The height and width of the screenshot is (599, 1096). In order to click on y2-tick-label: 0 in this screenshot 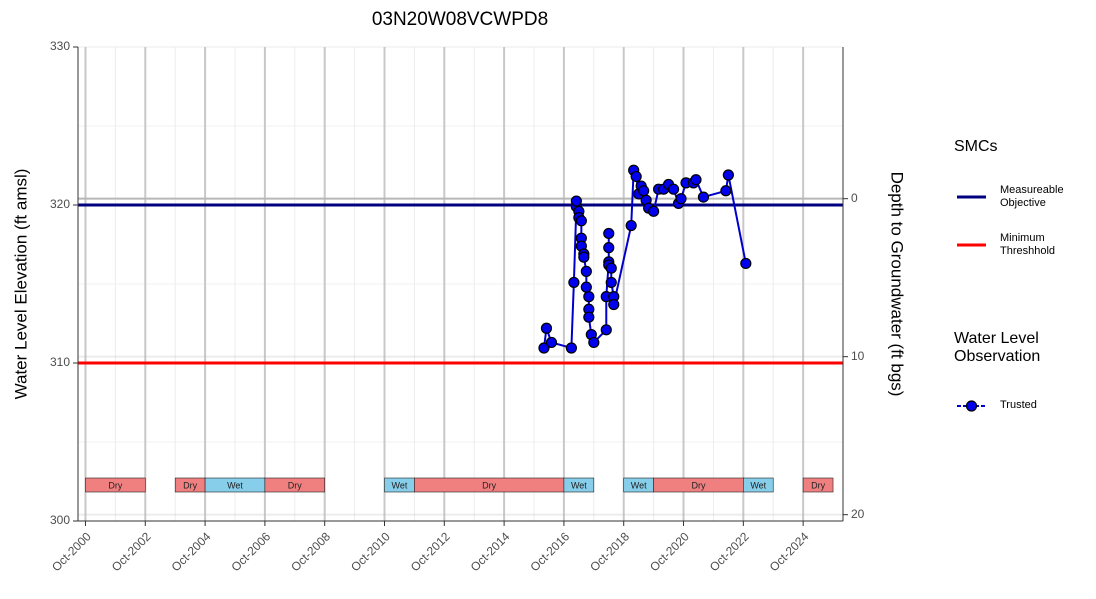, I will do `click(854, 198)`.